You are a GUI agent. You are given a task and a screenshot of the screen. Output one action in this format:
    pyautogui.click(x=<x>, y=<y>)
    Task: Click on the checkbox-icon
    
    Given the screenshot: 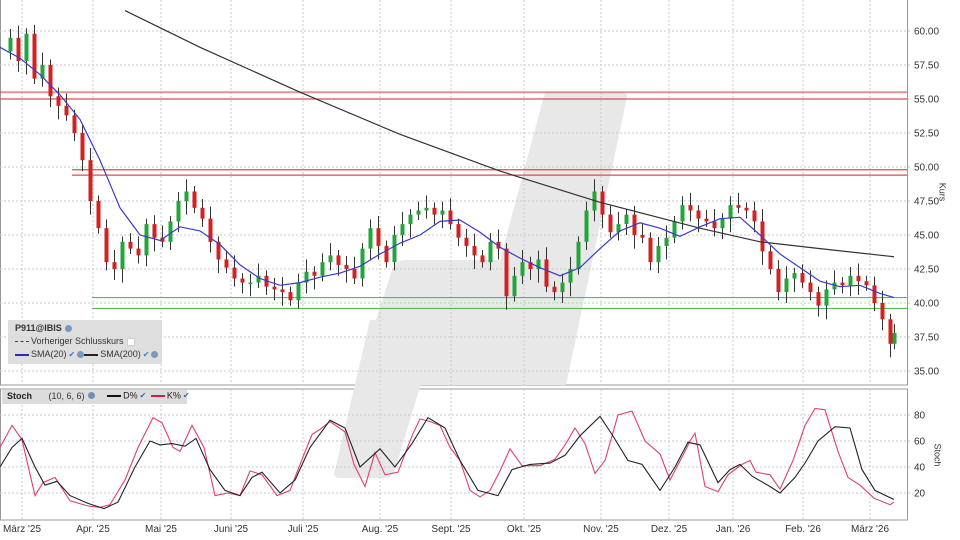 What is the action you would take?
    pyautogui.click(x=130, y=341)
    